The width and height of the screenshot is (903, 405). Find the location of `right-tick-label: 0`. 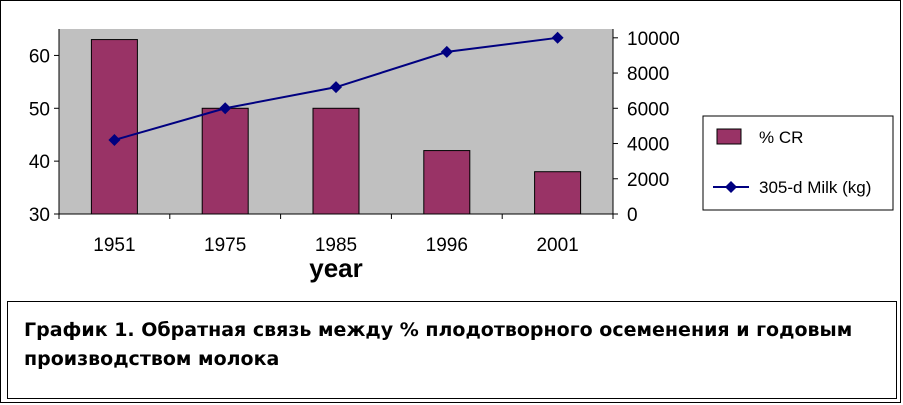

right-tick-label: 0 is located at coordinates (632, 215).